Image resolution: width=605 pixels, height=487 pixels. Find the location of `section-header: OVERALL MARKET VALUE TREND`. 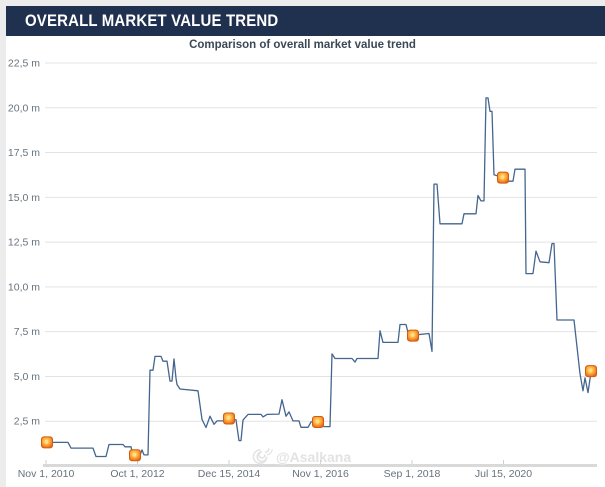

section-header: OVERALL MARKET VALUE TREND is located at coordinates (305, 21).